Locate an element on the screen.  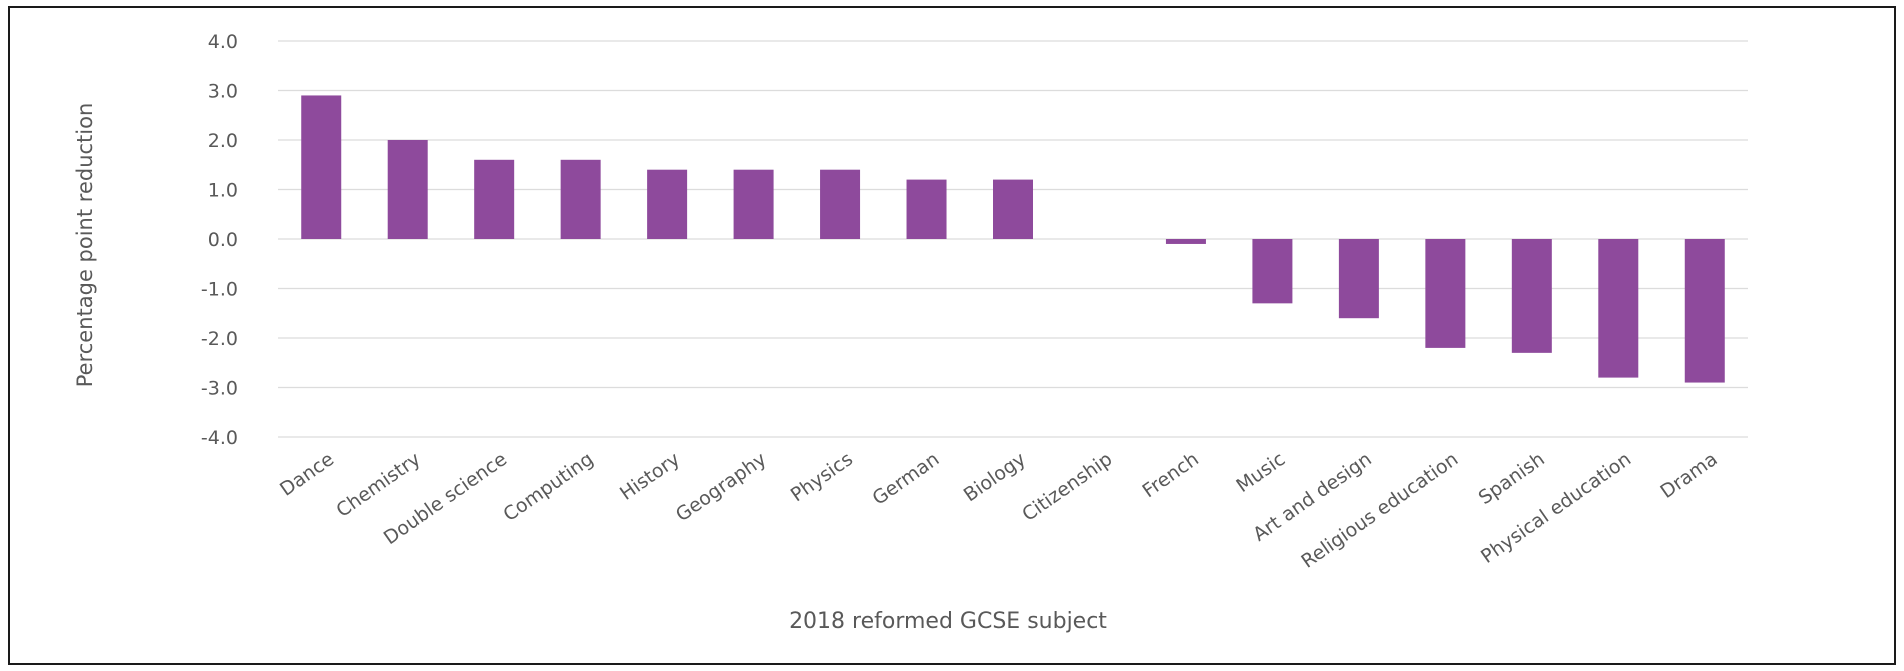
x-category-label: French is located at coordinates (1170, 475).